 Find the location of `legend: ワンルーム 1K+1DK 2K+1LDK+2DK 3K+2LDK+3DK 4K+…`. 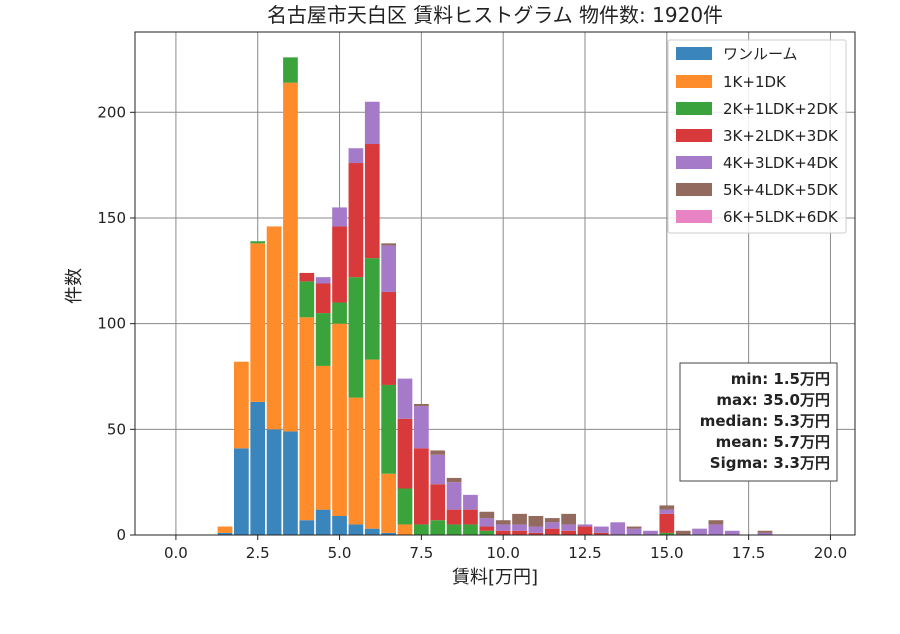

legend: ワンルーム 1K+1DK 2K+1LDK+2DK 3K+2LDK+3DK 4K+… is located at coordinates (757, 136).